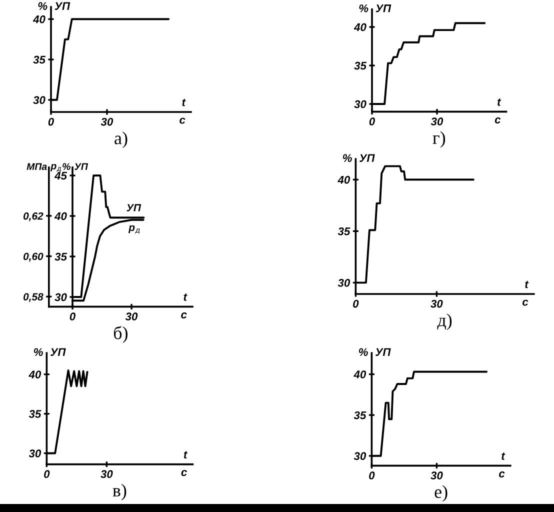 The height and width of the screenshot is (512, 554). What do you see at coordinates (61, 176) in the screenshot?
I see `y-tick-label: 45` at bounding box center [61, 176].